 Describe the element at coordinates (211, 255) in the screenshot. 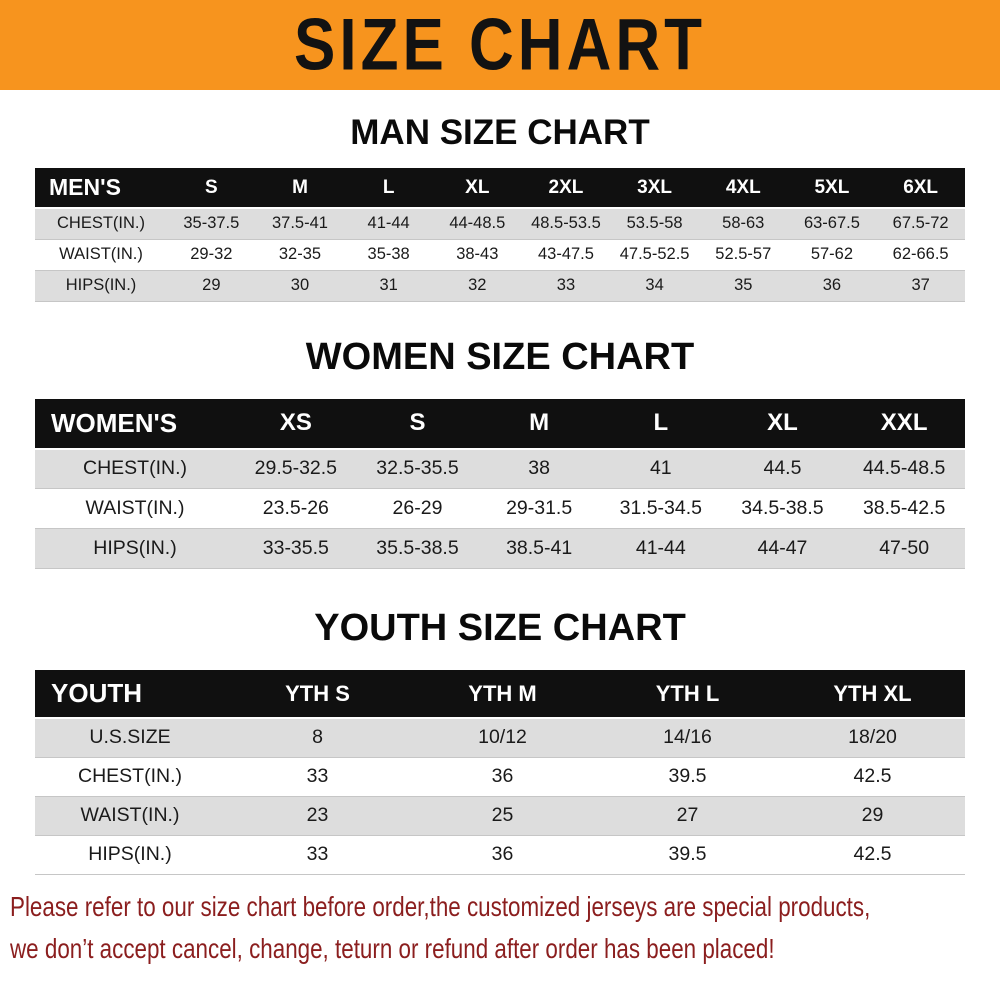

I see `size-value-cell: 29-32` at that location.